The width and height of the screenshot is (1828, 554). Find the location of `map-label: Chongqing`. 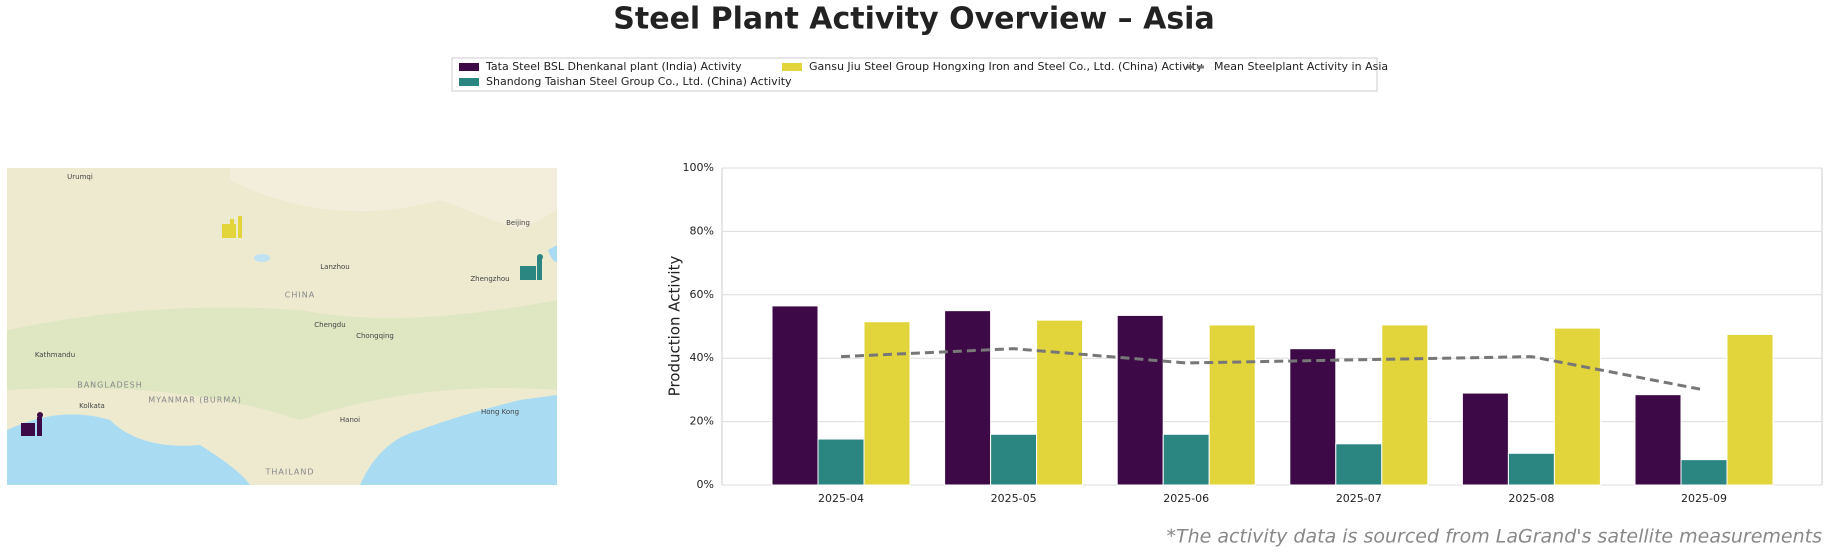

map-label: Chongqing is located at coordinates (375, 336).